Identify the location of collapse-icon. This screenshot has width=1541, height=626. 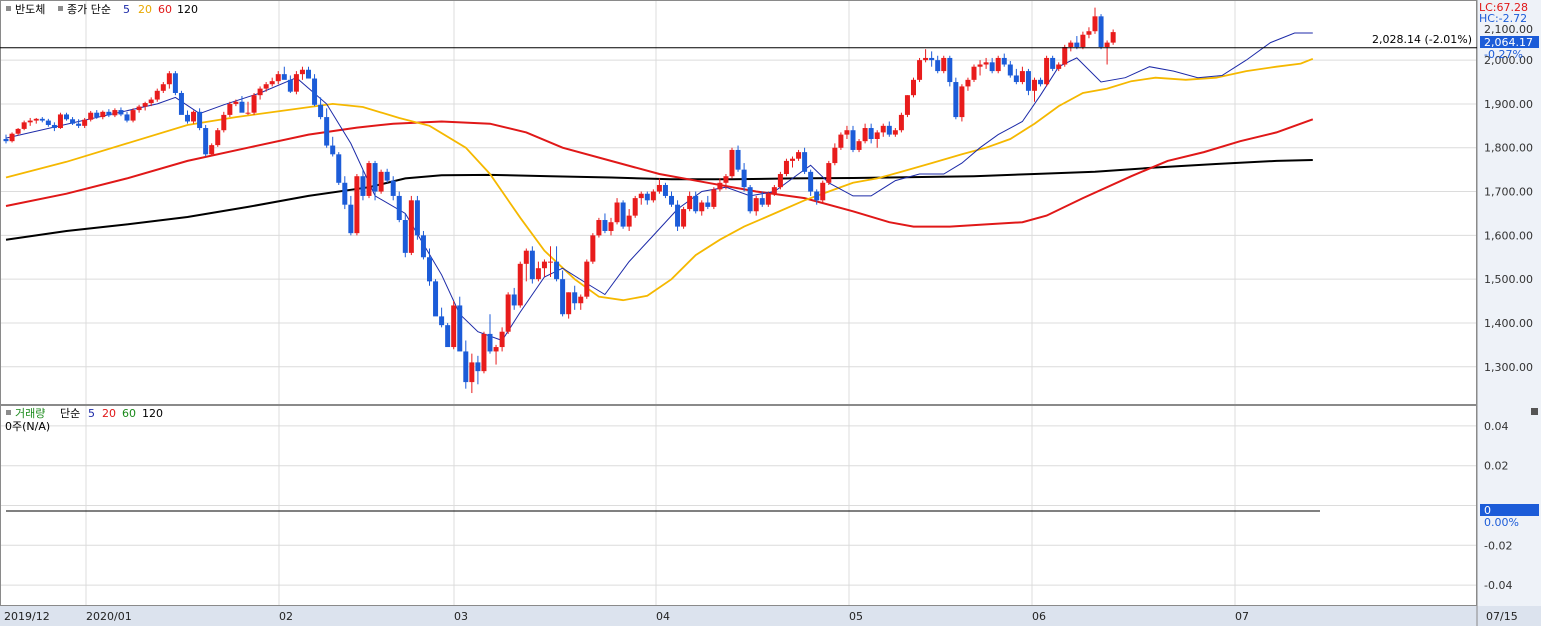
(1534, 411).